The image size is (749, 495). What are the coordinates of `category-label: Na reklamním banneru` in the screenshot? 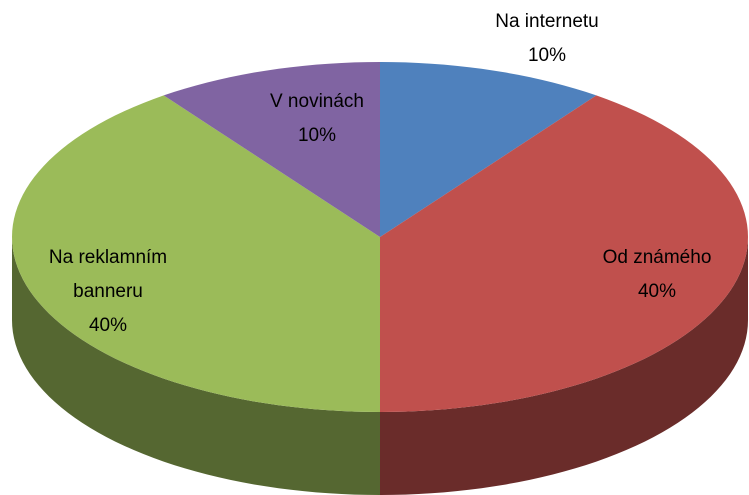 It's located at (108, 274).